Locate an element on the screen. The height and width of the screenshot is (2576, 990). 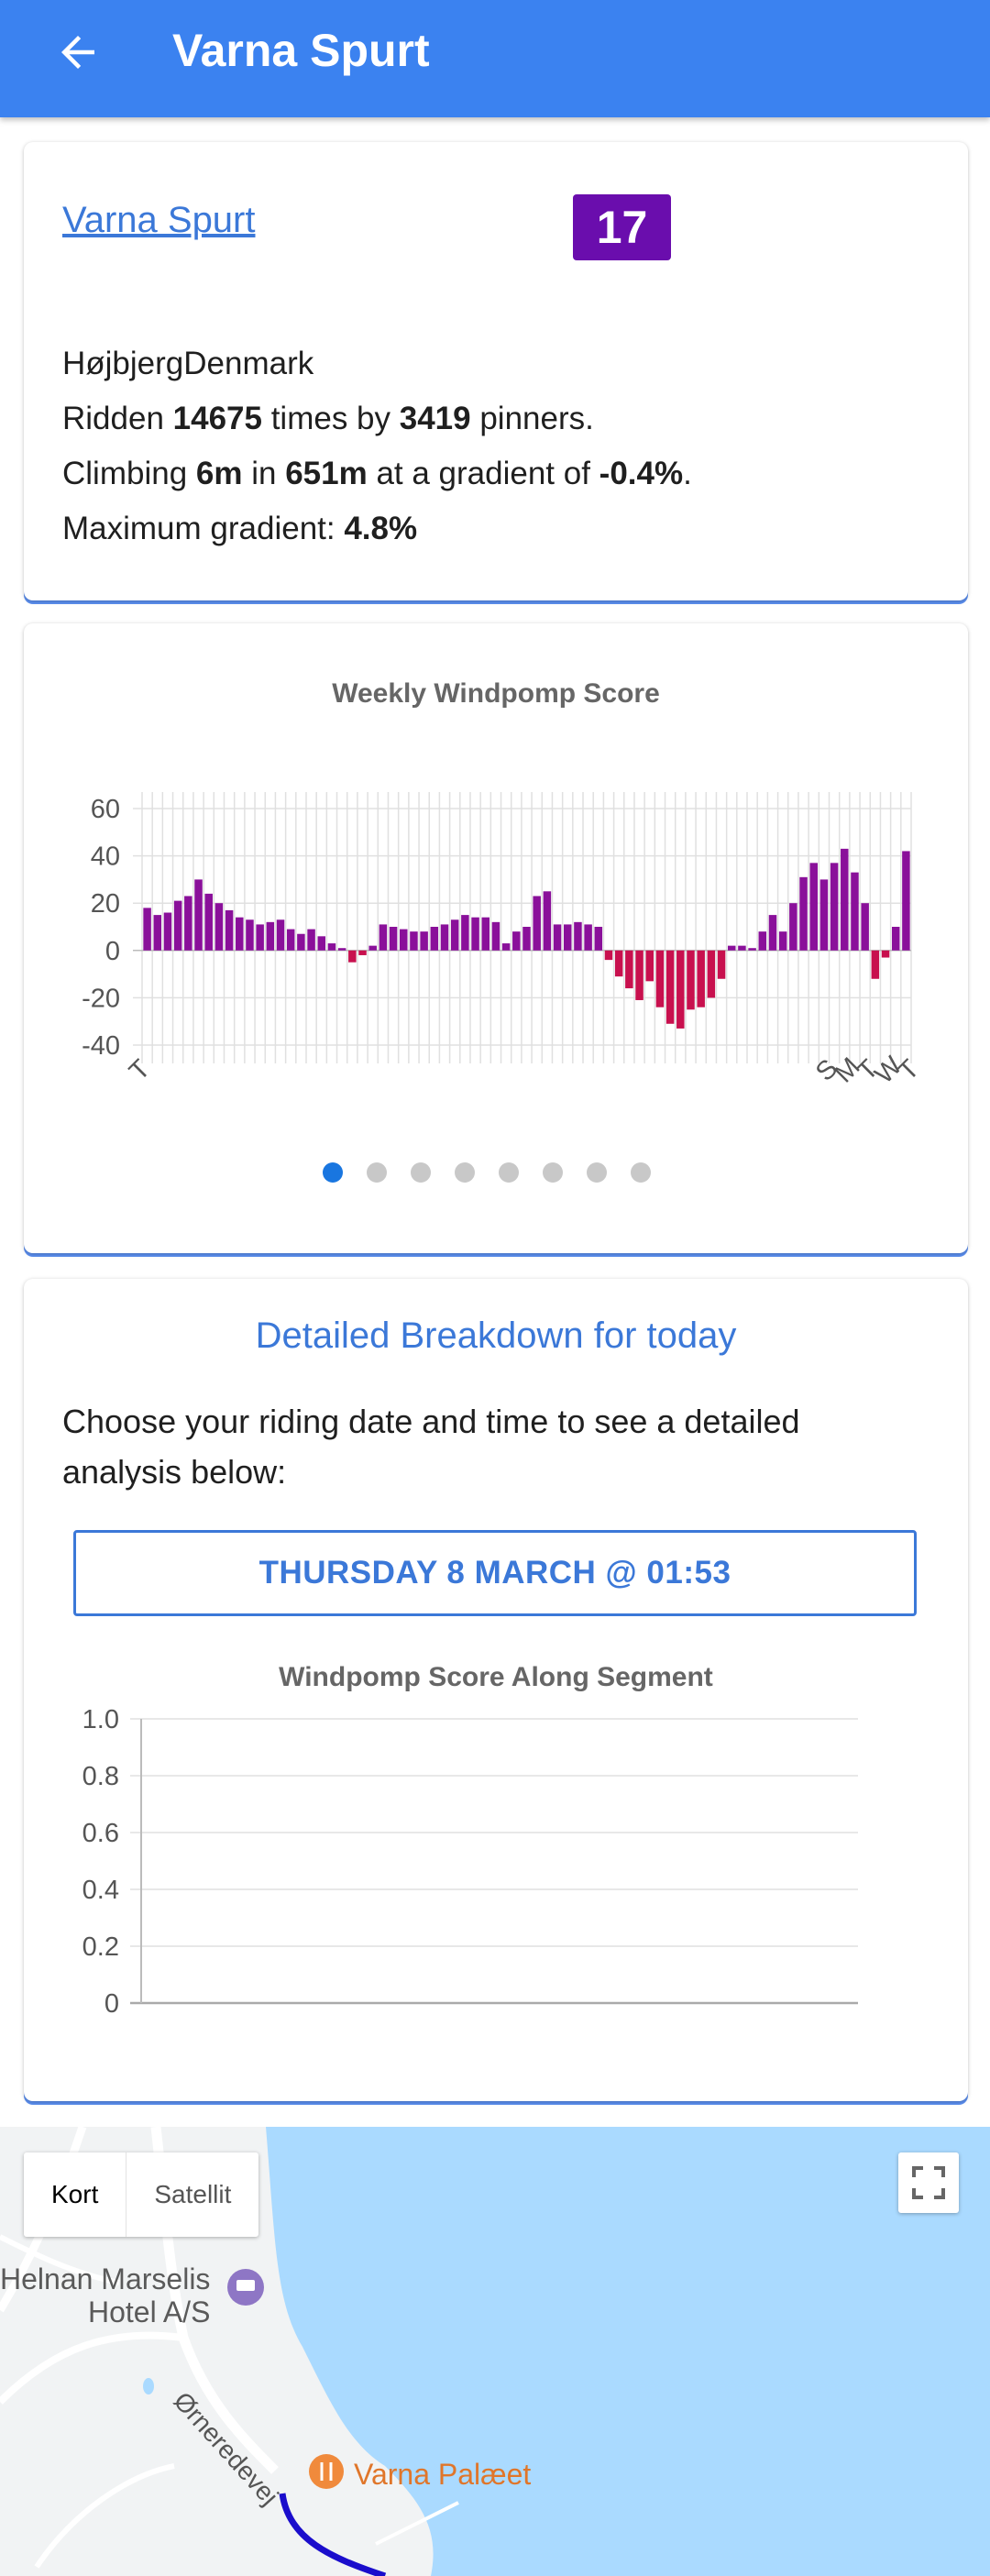
x-tick-label: T is located at coordinates (140, 1070).